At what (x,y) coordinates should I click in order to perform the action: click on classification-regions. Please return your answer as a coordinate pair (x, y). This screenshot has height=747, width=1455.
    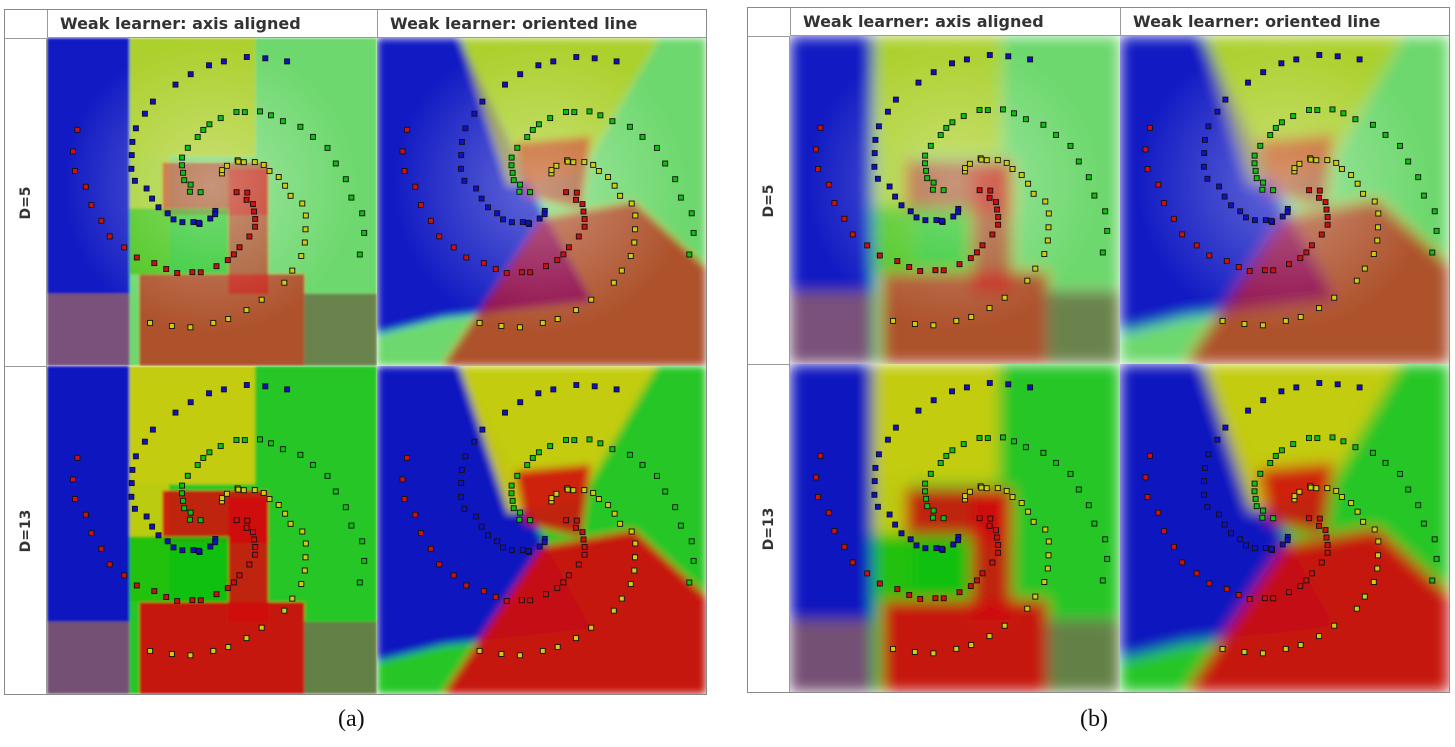
    Looking at the image, I should click on (1284, 528).